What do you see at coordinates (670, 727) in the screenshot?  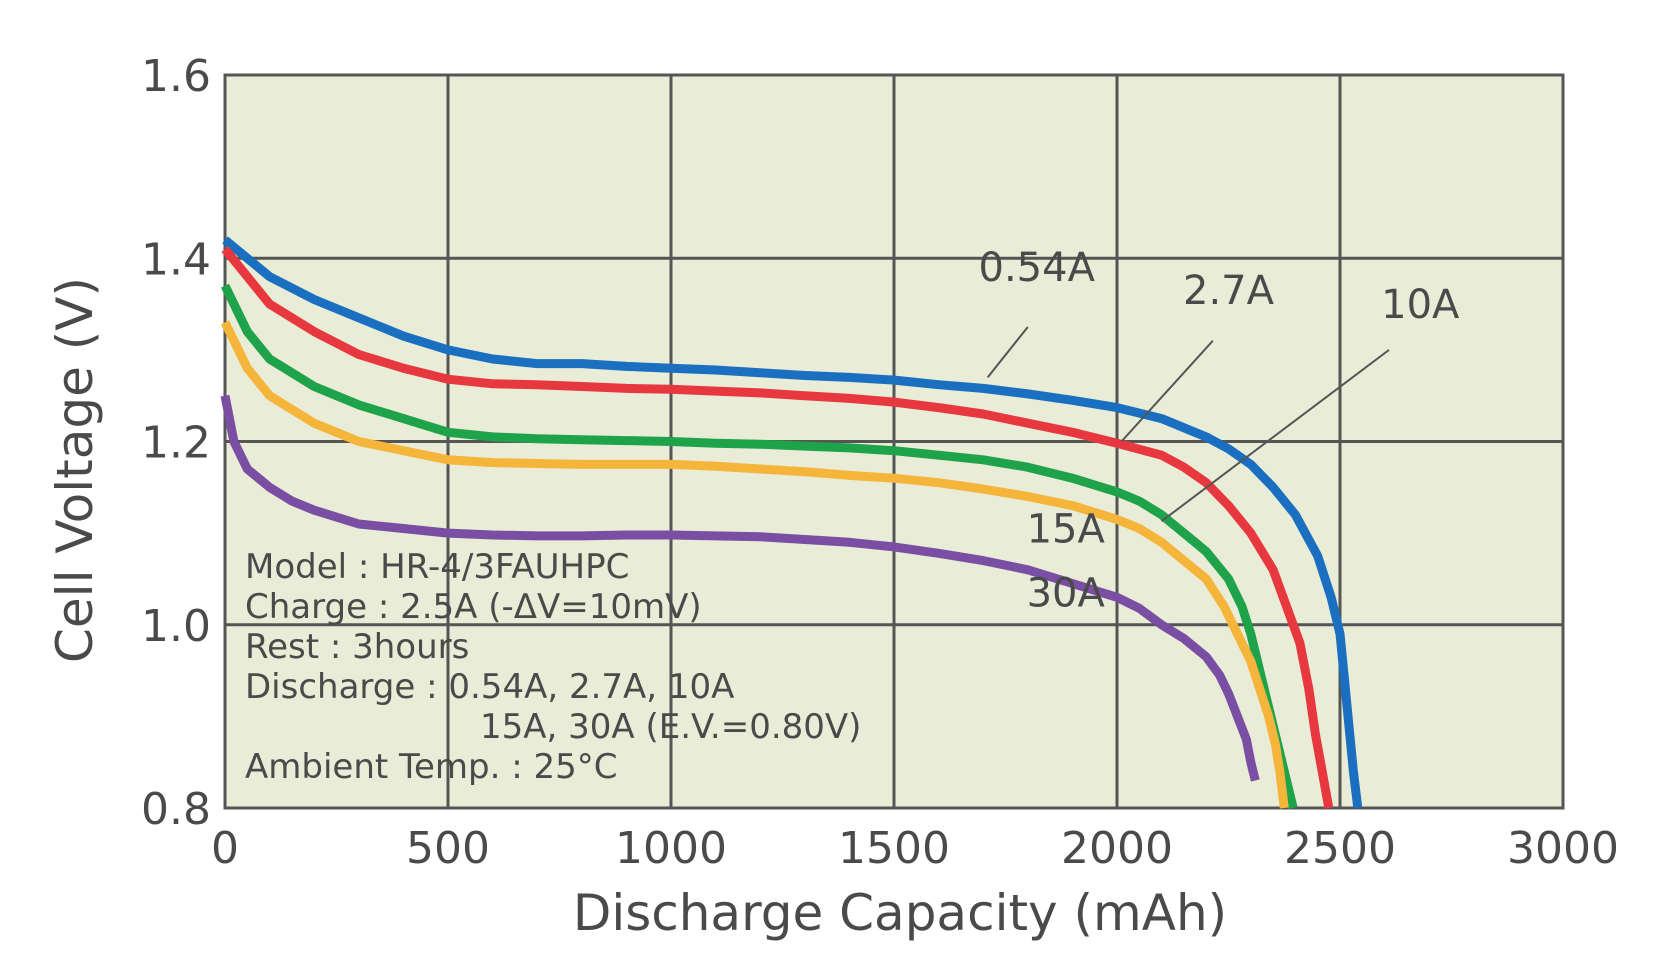 I see `note-discharge-cont: 15A, 30A (E.V.=0.80V)` at bounding box center [670, 727].